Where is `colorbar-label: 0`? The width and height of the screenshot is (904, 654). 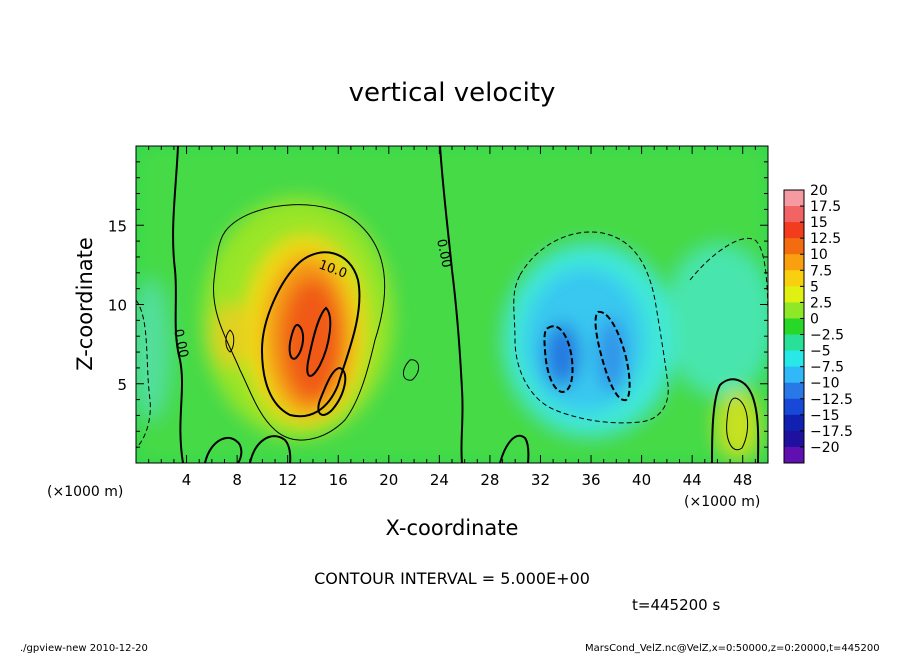 colorbar-label: 0 is located at coordinates (814, 319).